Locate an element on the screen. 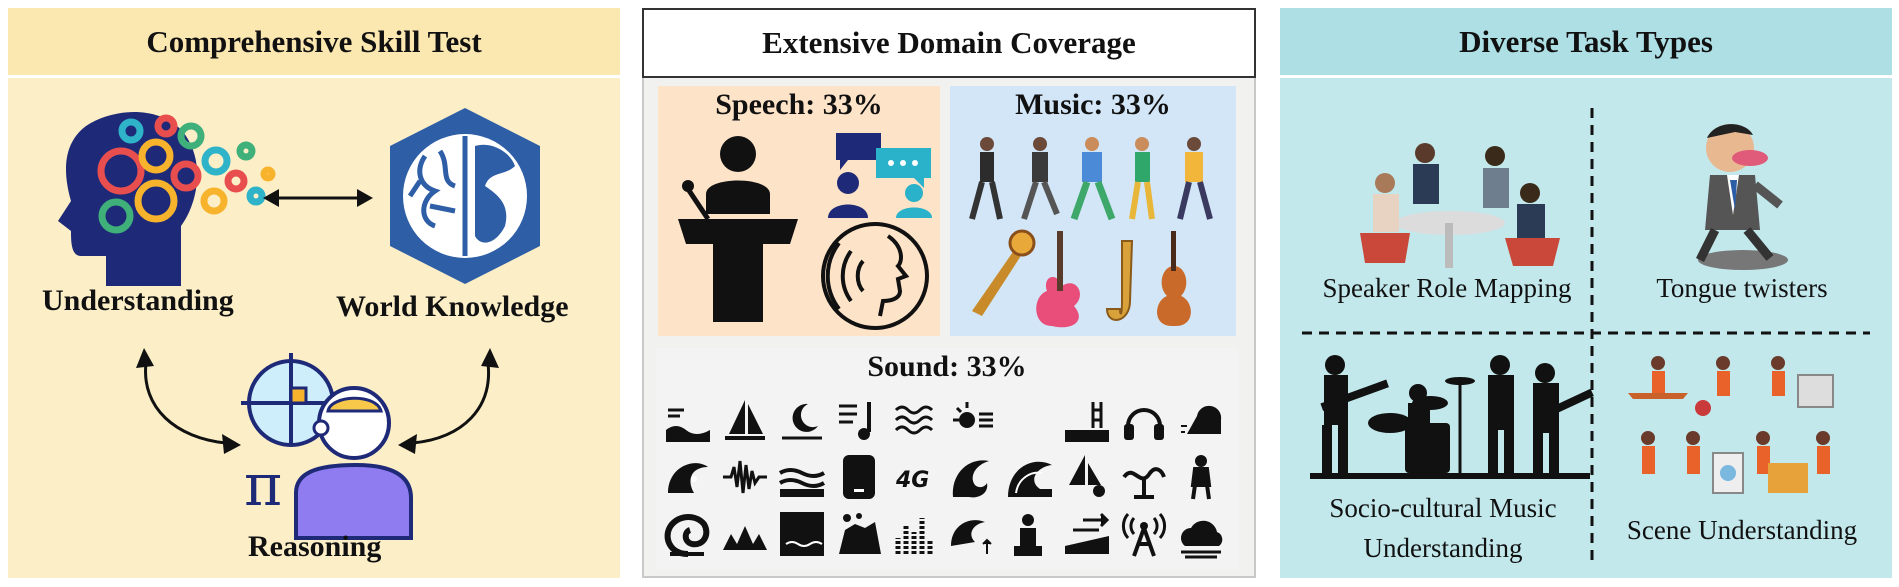 The width and height of the screenshot is (1899, 587). sound-curl-icon is located at coordinates (970, 479).